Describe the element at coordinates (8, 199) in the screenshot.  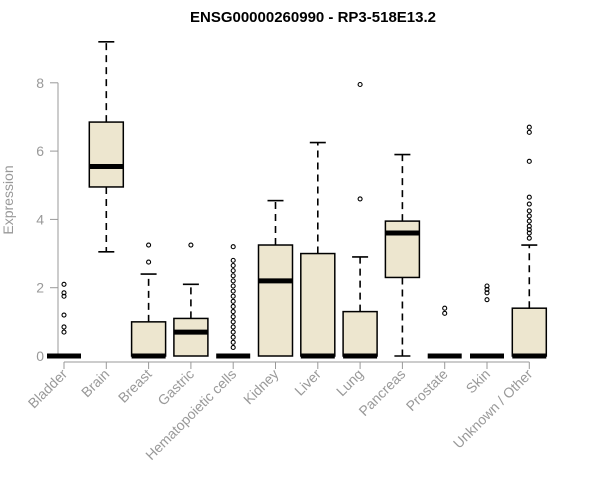
I see `y-axis-label: Expression` at that location.